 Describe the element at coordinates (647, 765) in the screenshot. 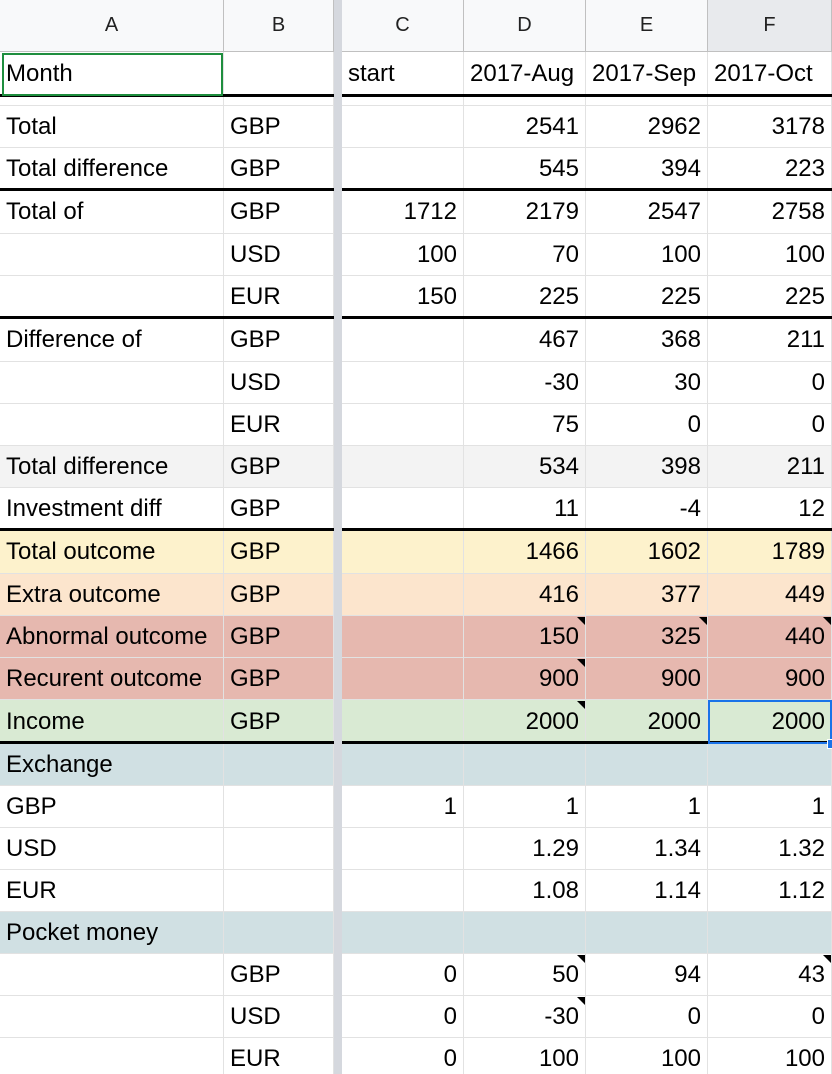

I see `cell-e18` at that location.